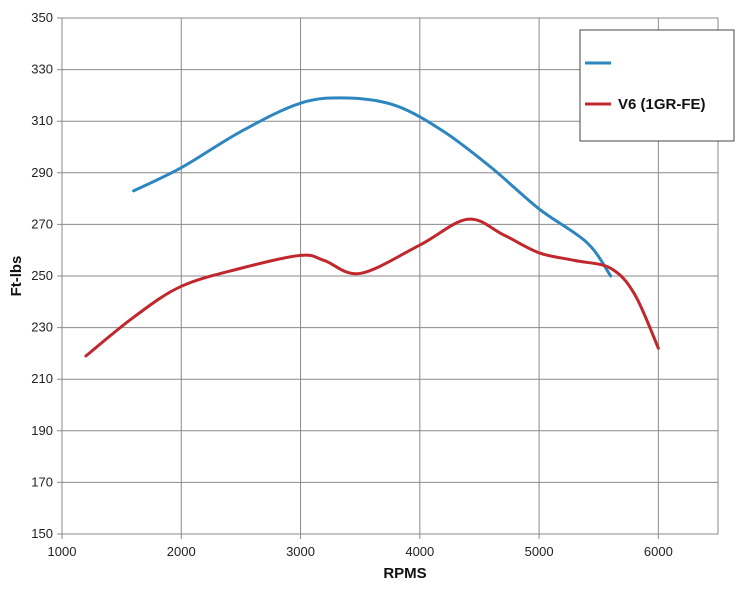  Describe the element at coordinates (419, 551) in the screenshot. I see `x-tick-label: 4000` at that location.